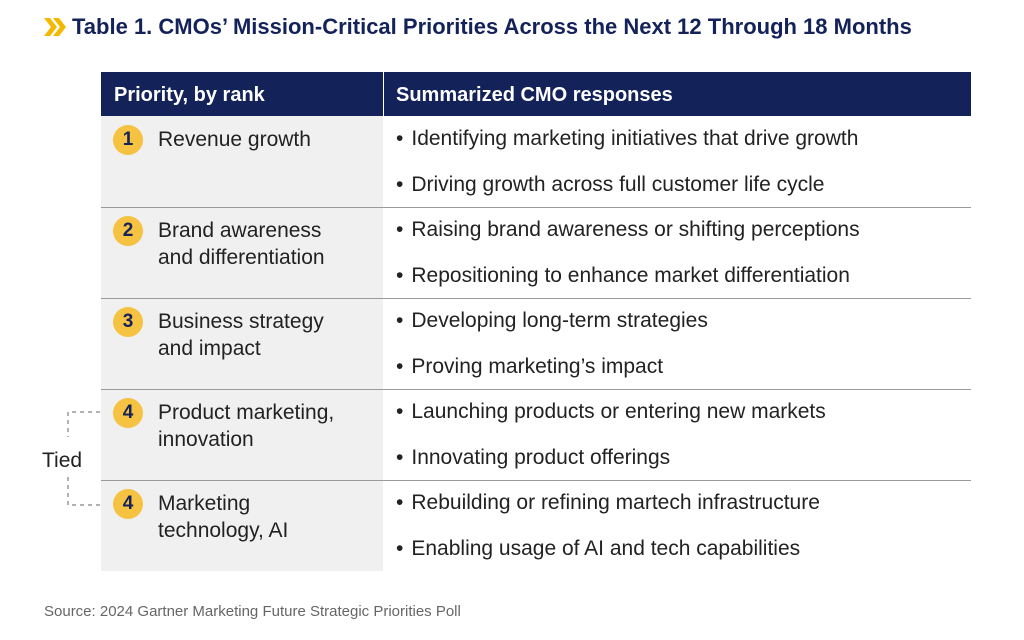 The width and height of the screenshot is (1024, 640). What do you see at coordinates (128, 140) in the screenshot?
I see `rank-badge: 1` at bounding box center [128, 140].